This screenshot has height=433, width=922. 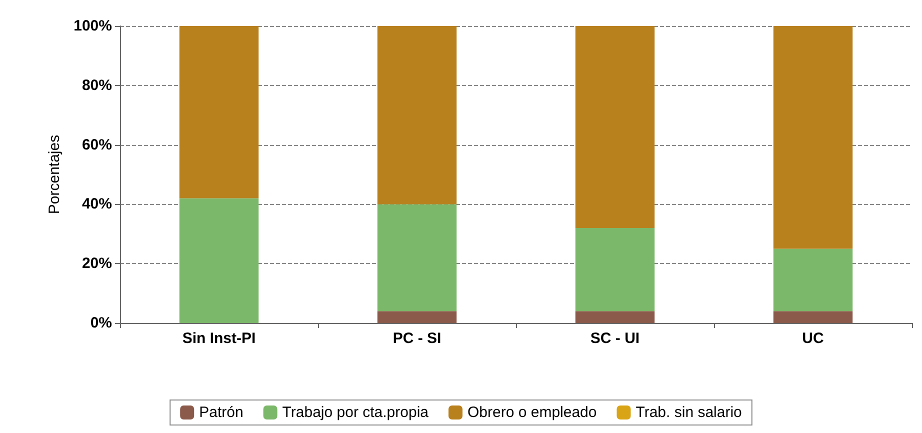 I want to click on y-tick-label: 0%, so click(x=101, y=323).